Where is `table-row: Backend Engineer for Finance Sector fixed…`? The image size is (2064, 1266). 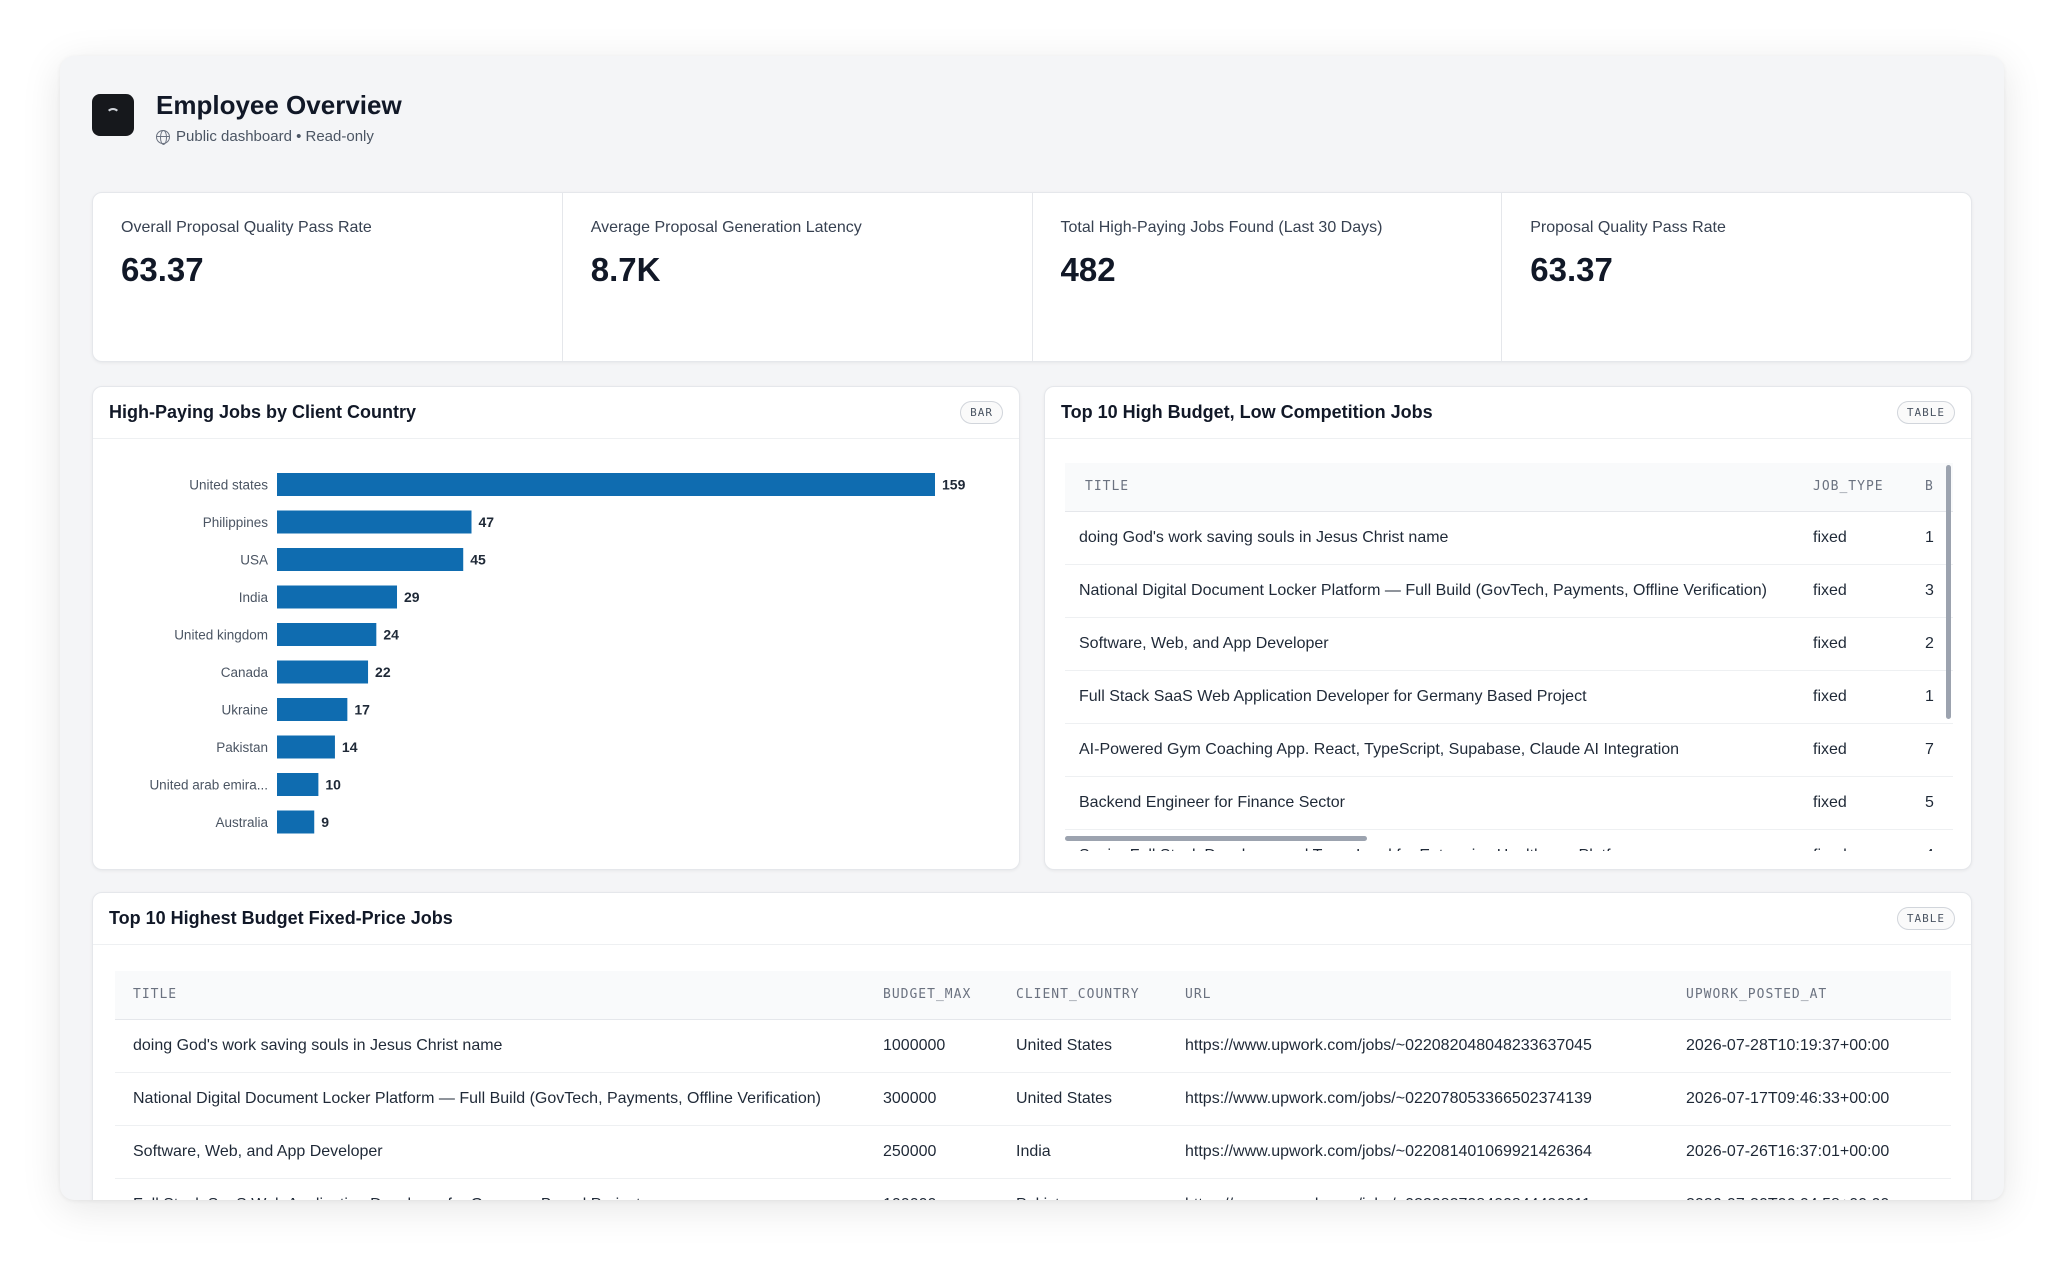
table-row: Backend Engineer for Finance Sector fixed… is located at coordinates (1509, 803).